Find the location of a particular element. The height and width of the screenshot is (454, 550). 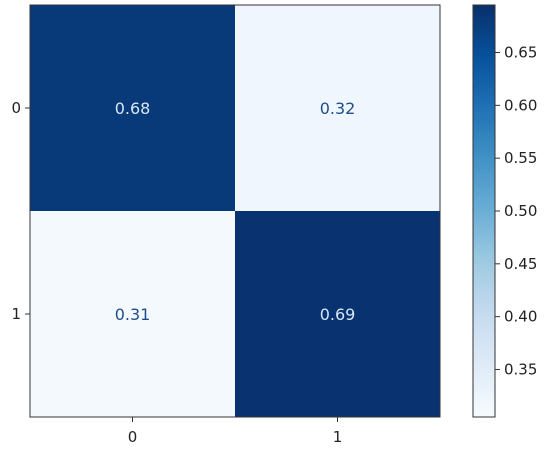

cell-value-label-r0-c1: 0.32 is located at coordinates (338, 108).